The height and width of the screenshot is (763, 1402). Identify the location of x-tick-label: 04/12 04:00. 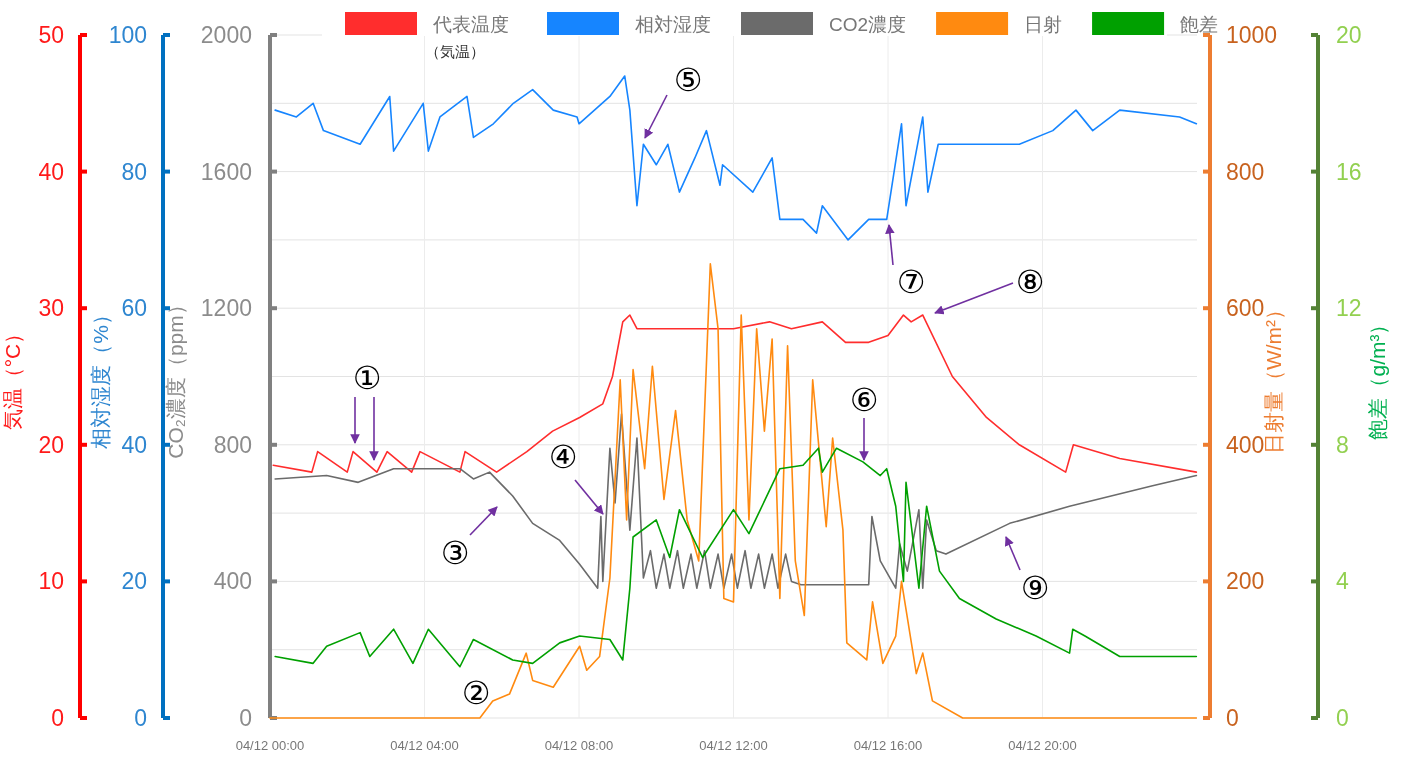
(424, 745).